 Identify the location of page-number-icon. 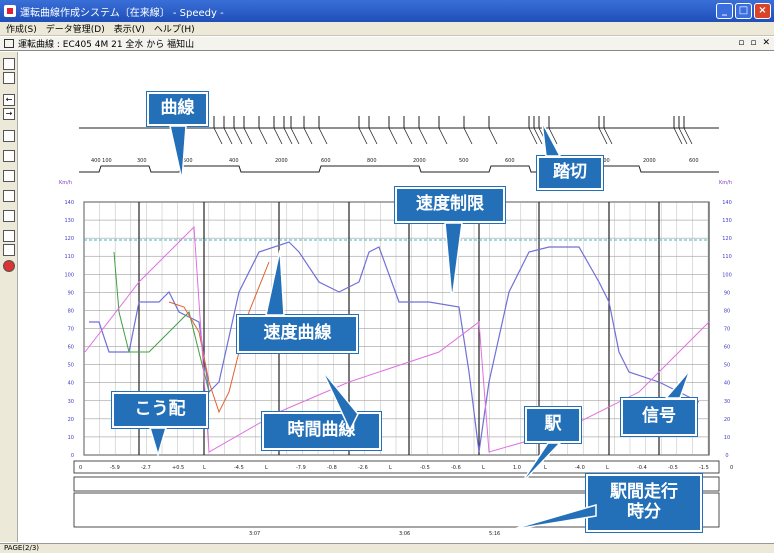
(9, 78).